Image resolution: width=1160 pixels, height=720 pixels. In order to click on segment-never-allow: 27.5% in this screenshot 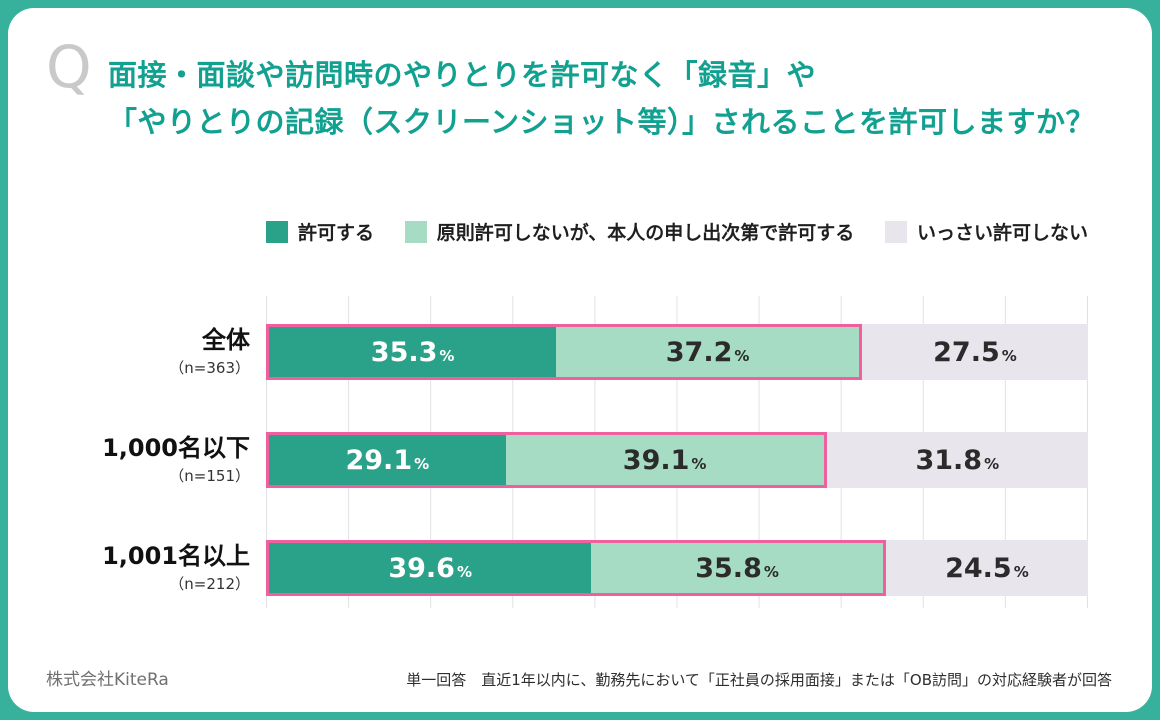, I will do `click(974, 352)`.